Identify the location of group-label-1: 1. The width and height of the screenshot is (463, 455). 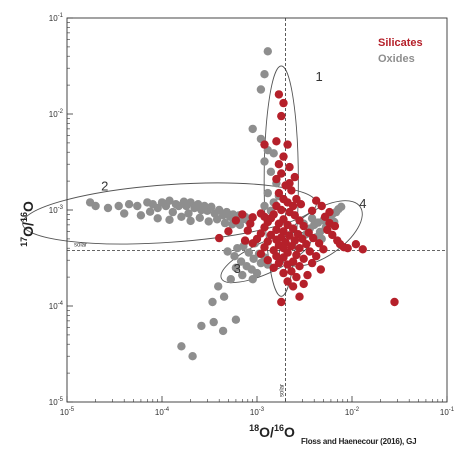
(318, 76).